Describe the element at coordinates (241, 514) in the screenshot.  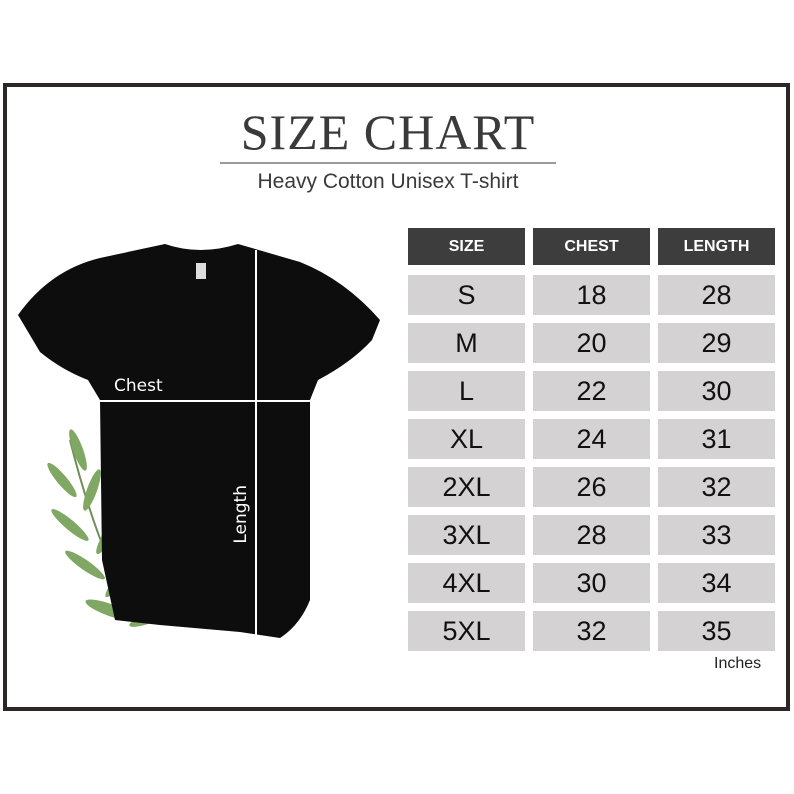
I see `length-label: Length` at that location.